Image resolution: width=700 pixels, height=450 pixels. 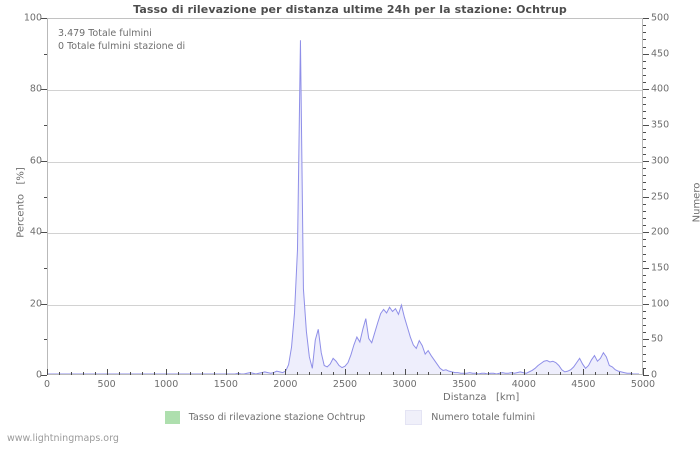 What do you see at coordinates (277, 417) in the screenshot?
I see `legend-label: Tasso di rilevazione stazione Ochtrup` at bounding box center [277, 417].